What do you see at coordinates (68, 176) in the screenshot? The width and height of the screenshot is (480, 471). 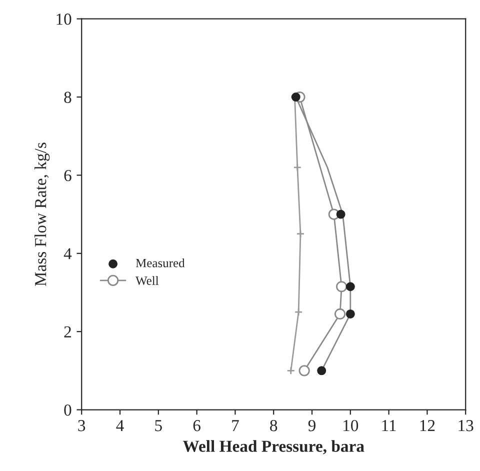 I see `y-tick-label: 6` at bounding box center [68, 176].